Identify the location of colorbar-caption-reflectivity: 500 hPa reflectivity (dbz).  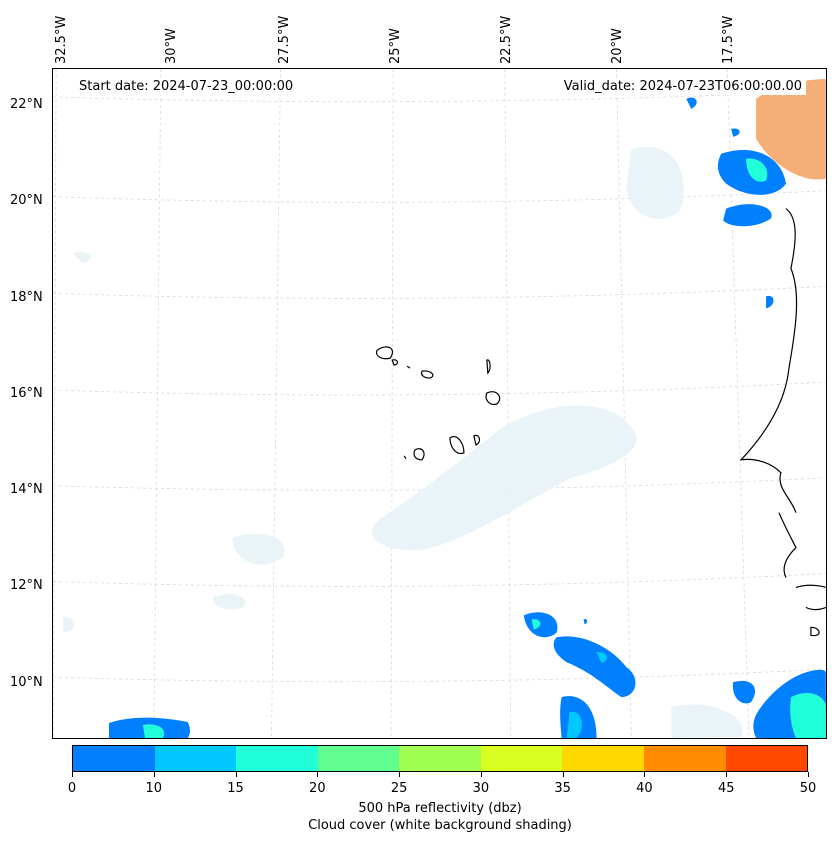
(440, 808).